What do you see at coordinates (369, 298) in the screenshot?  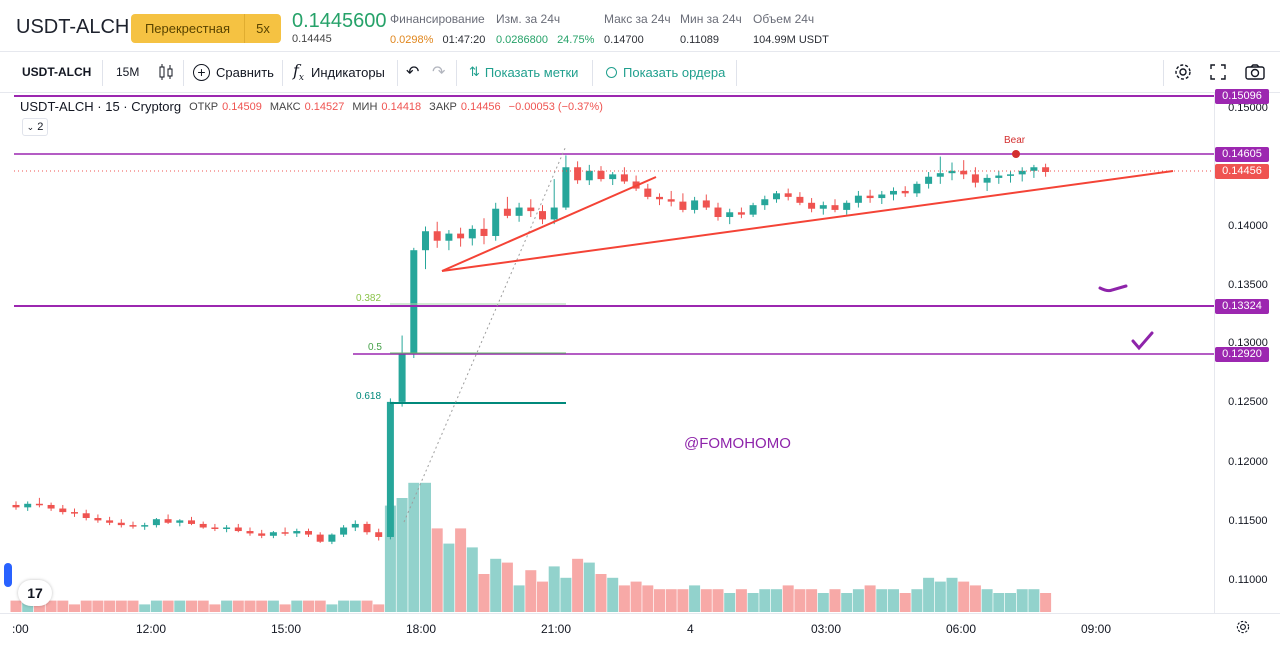 I see `fib-label-0.382: 0.382` at bounding box center [369, 298].